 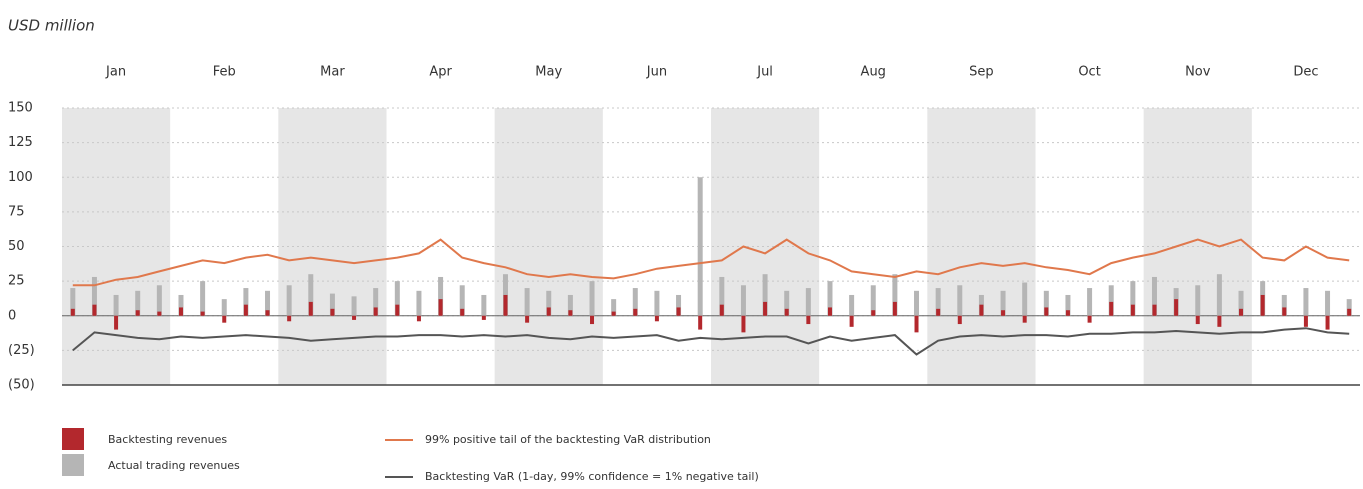 I want to click on y-tick-label: 0, so click(x=12, y=315).